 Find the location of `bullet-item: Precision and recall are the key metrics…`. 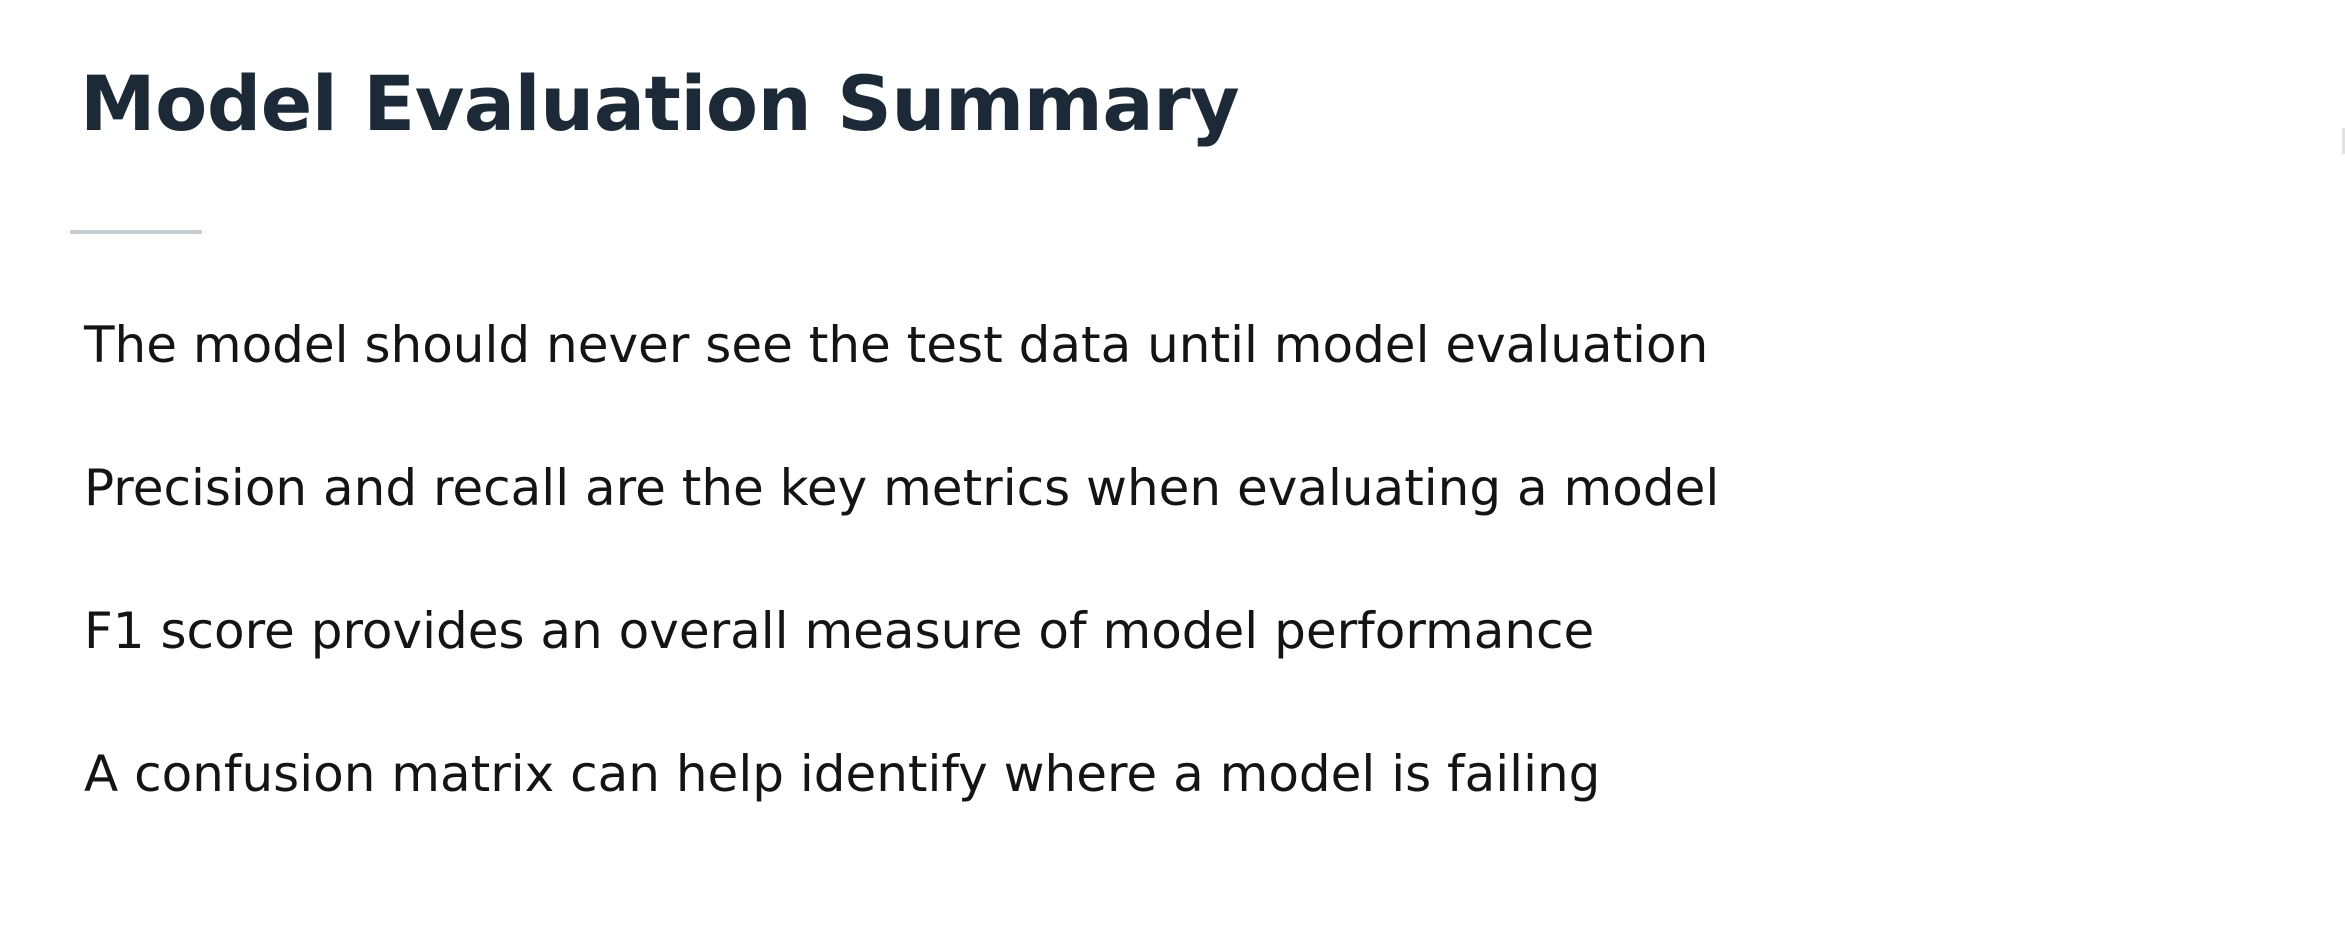

bullet-item: Precision and recall are the key metrics… is located at coordinates (902, 488).